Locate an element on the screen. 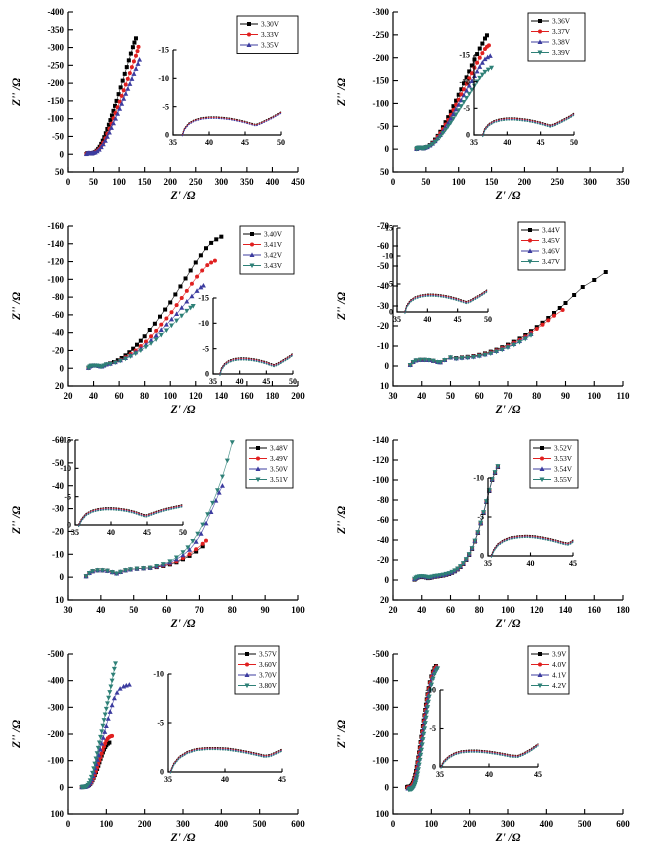 The height and width of the screenshot is (855, 650). svg-text: 350 is located at coordinates (623, 182).